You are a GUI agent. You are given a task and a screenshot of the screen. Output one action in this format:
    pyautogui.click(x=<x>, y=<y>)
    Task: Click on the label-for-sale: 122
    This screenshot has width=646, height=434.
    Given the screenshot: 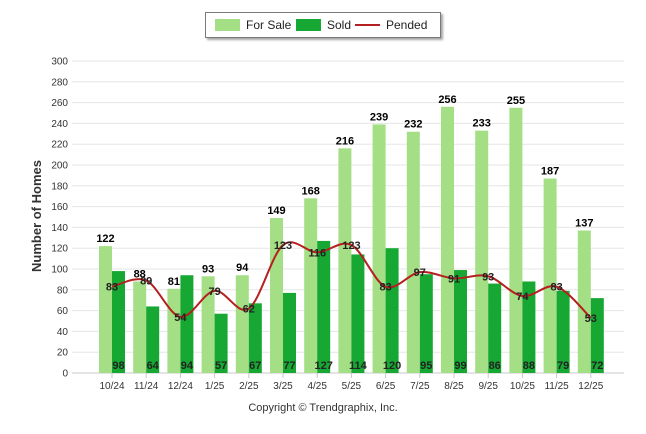 What is the action you would take?
    pyautogui.click(x=105, y=239)
    